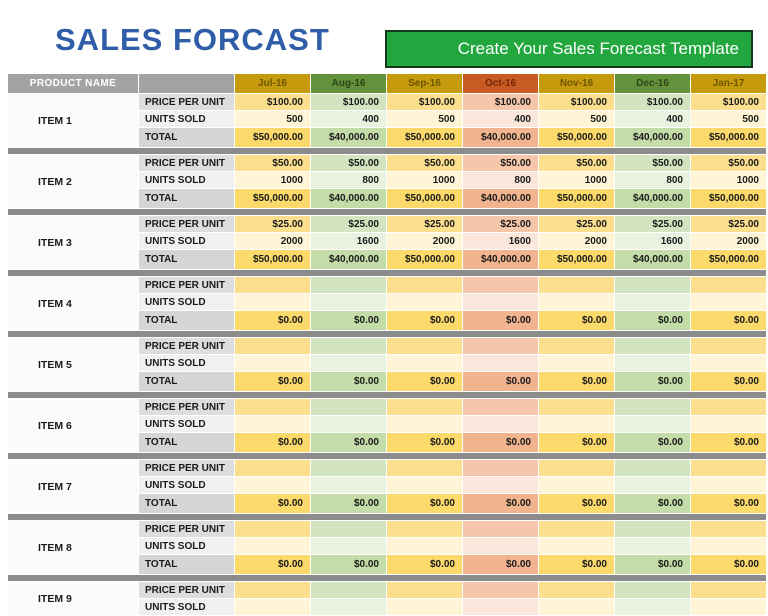 This screenshot has height=616, width=768. I want to click on units-cell-oct-16: 1600, so click(500, 241).